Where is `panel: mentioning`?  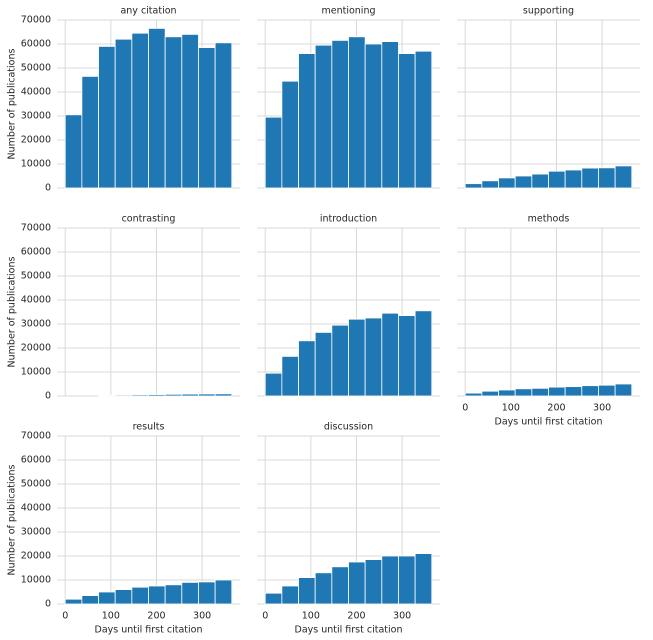 panel: mentioning is located at coordinates (348, 97).